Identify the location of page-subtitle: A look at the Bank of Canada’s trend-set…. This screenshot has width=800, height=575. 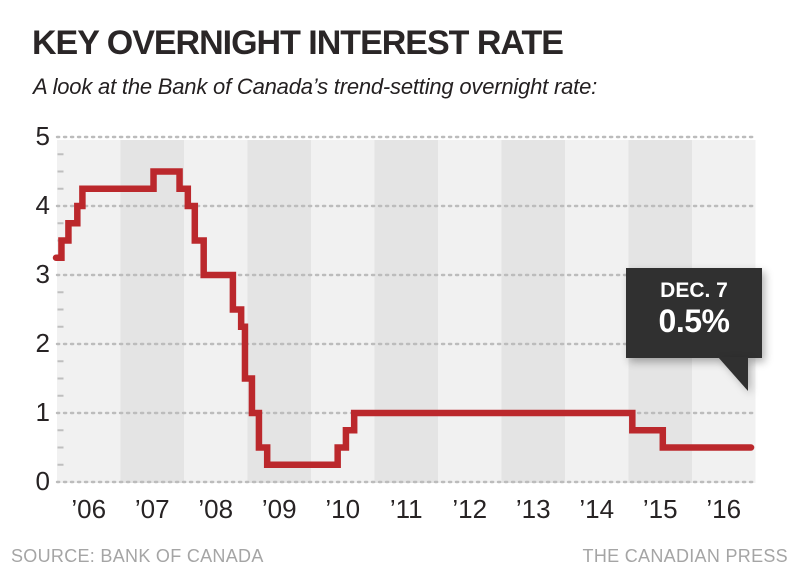
(315, 86).